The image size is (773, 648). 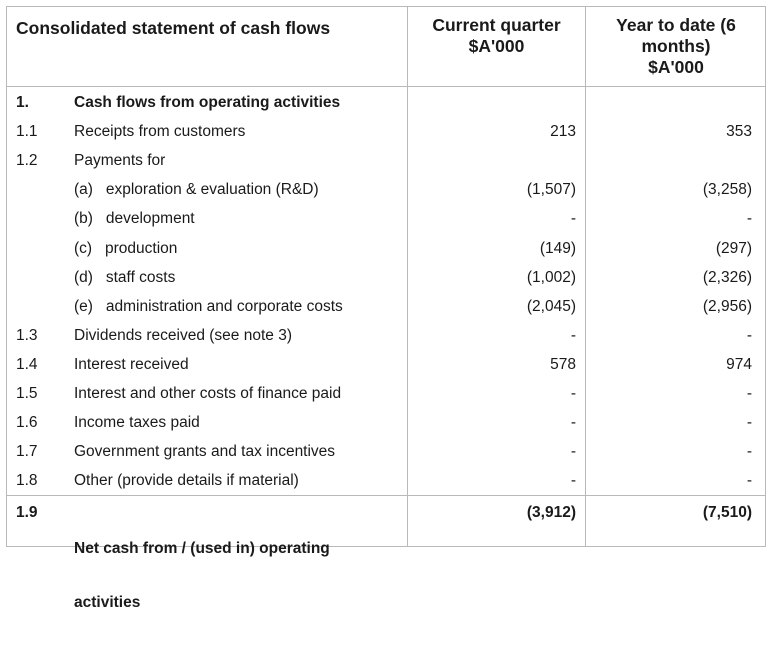 I want to click on table-row: (c) production (149) (297), so click(x=386, y=248).